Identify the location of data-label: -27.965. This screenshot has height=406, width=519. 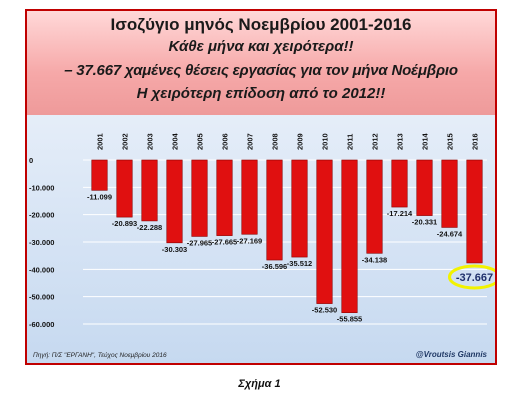
(199, 242).